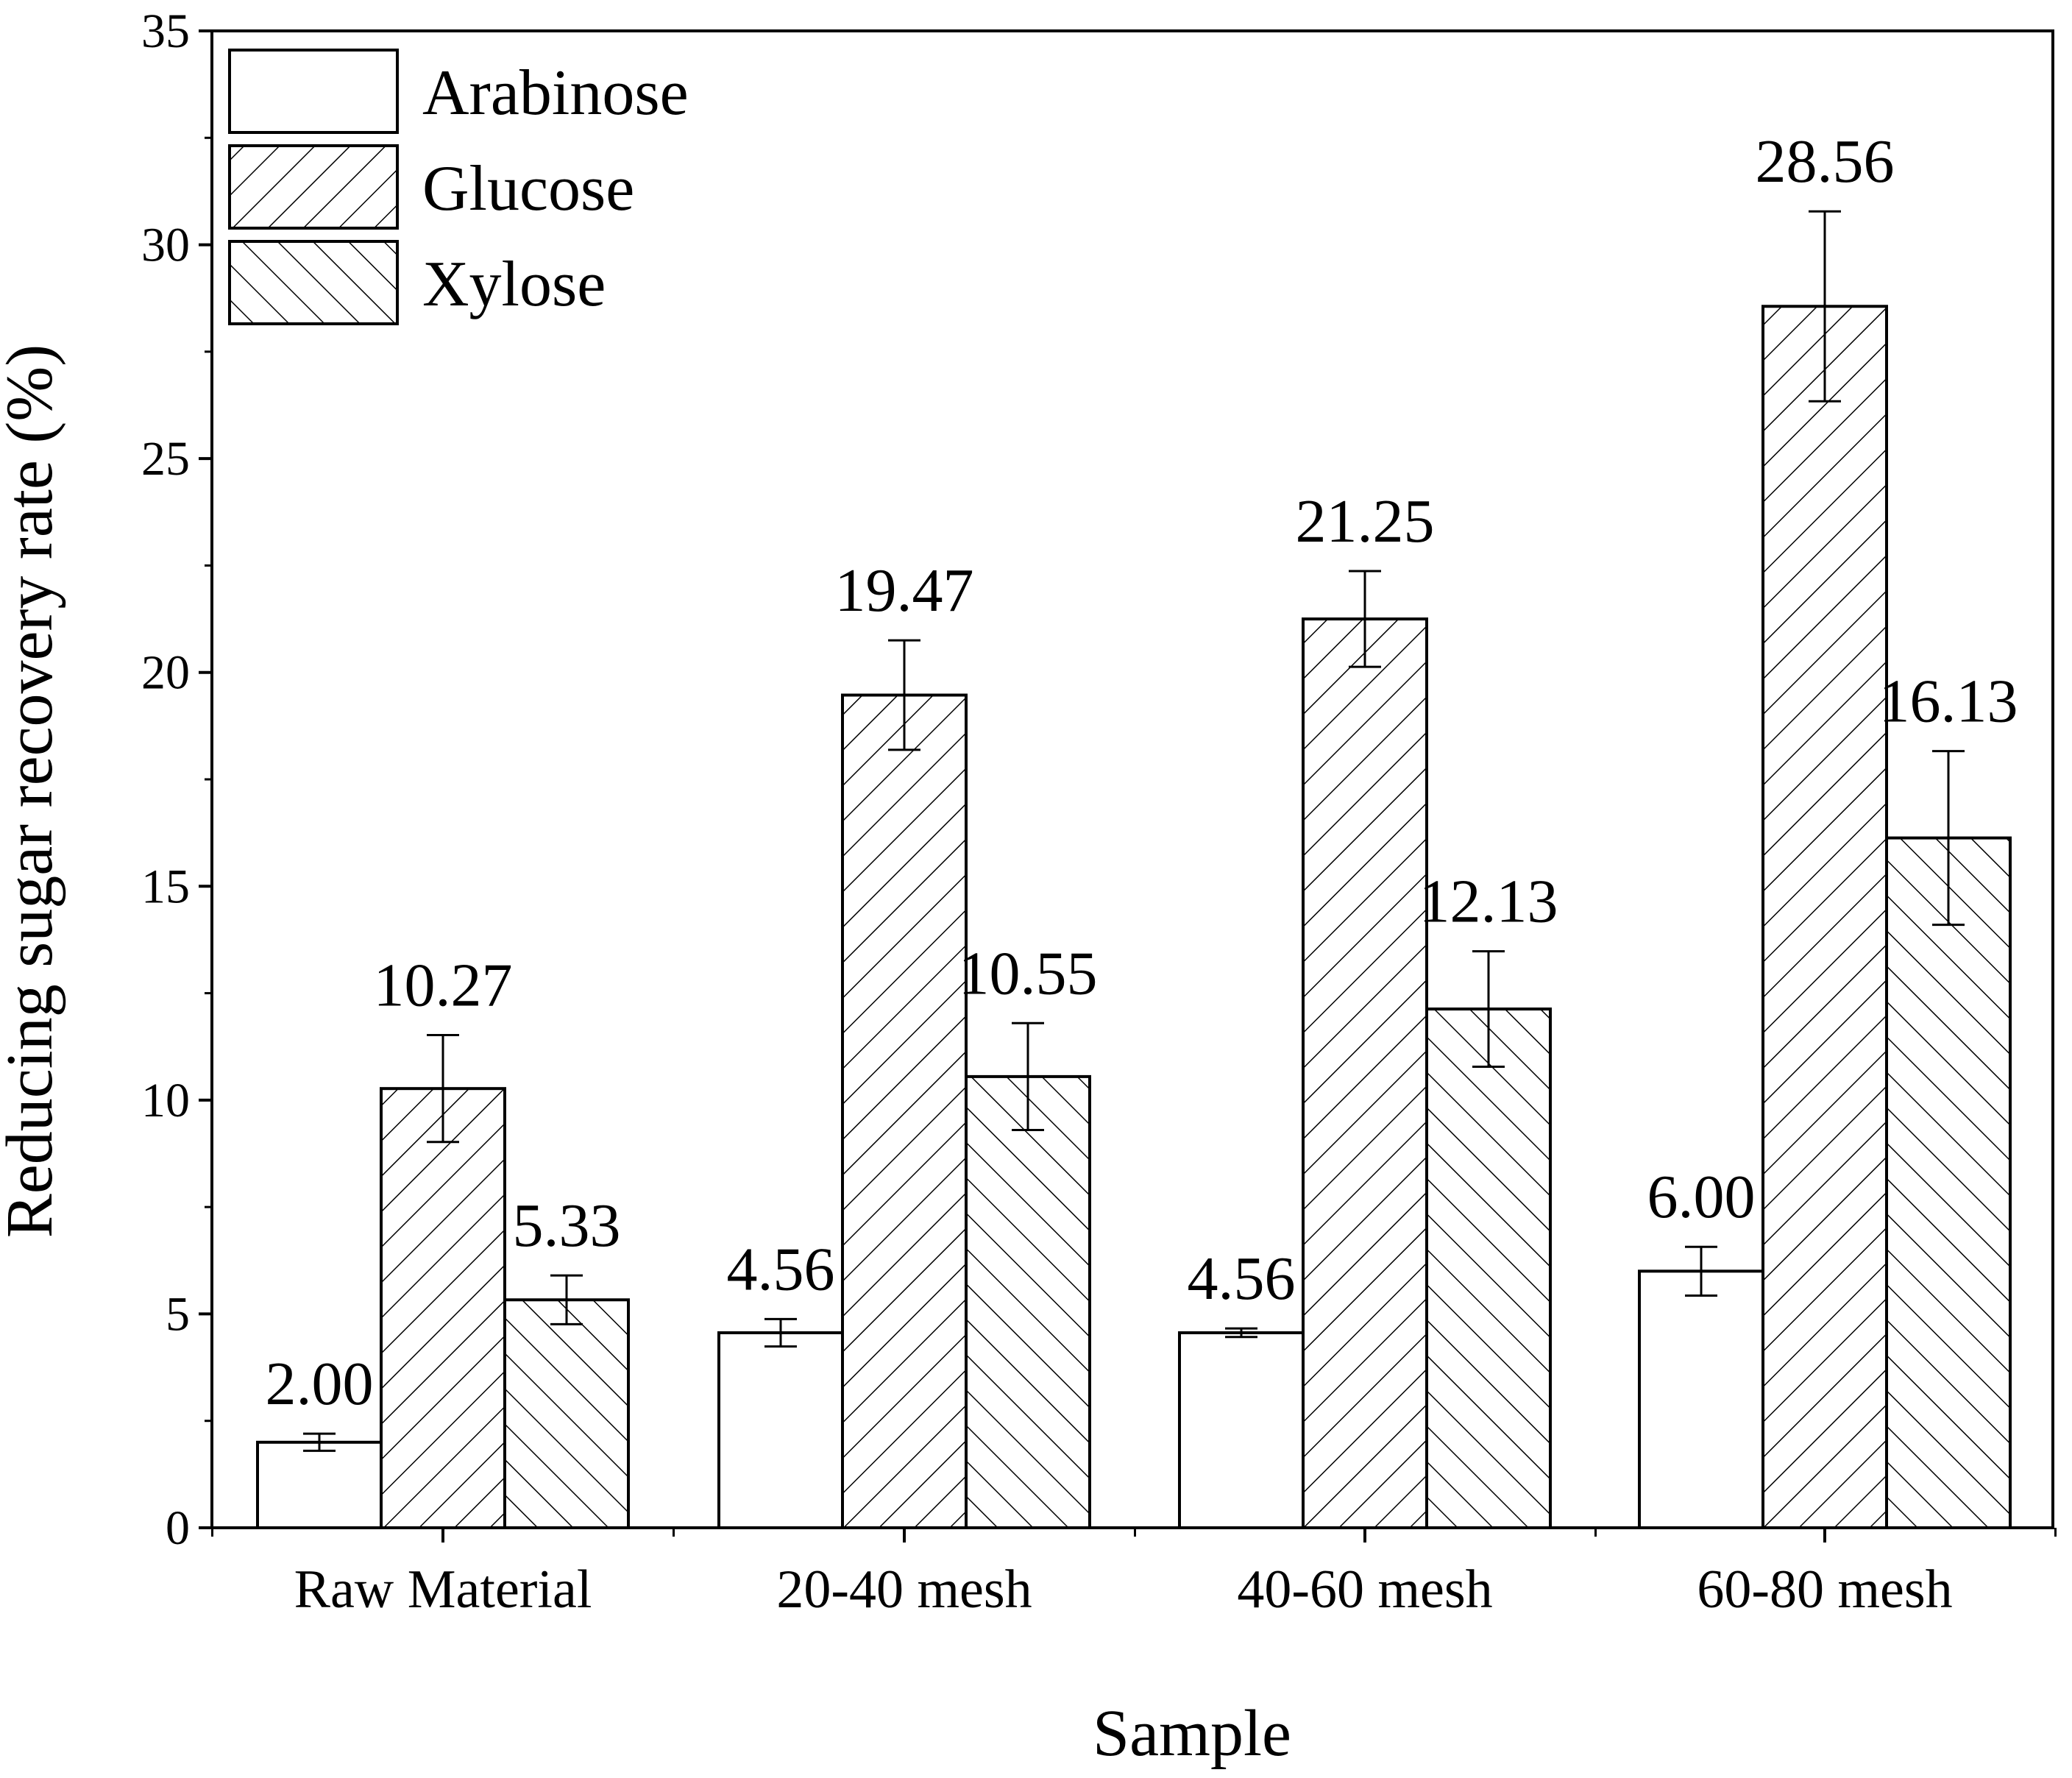  Describe the element at coordinates (313, 187) in the screenshot. I see `legend-swatch-glucose` at that location.